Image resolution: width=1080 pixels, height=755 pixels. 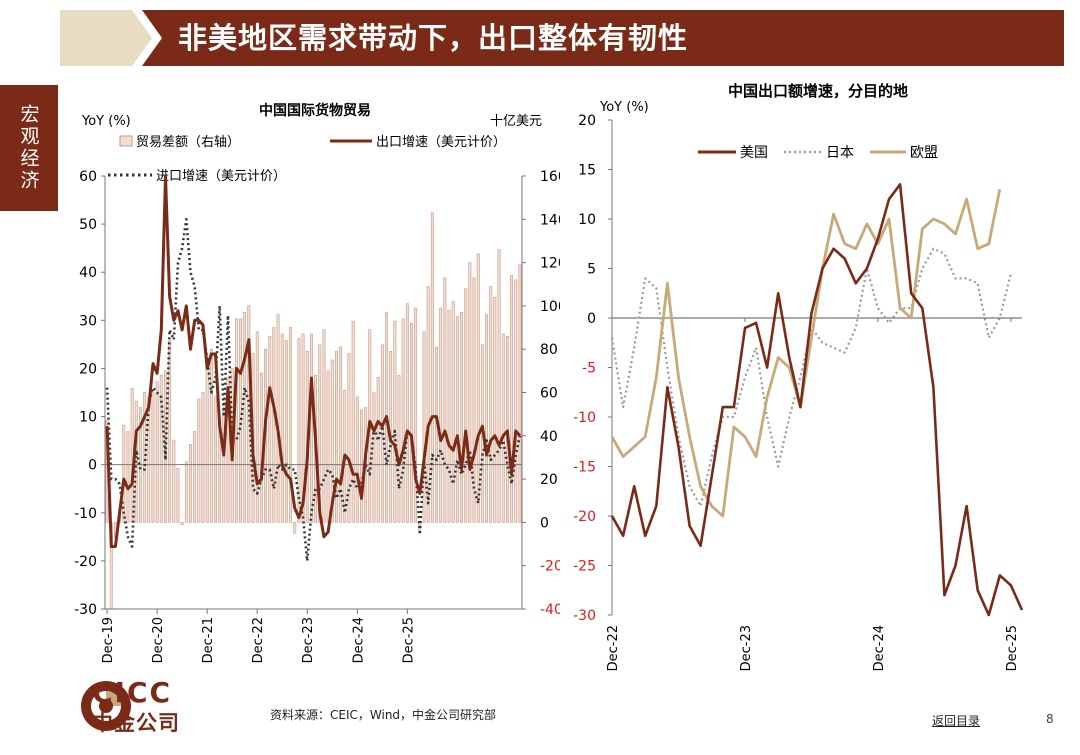 What do you see at coordinates (956, 721) in the screenshot?
I see `back-to-contents-link: 返回目录` at bounding box center [956, 721].